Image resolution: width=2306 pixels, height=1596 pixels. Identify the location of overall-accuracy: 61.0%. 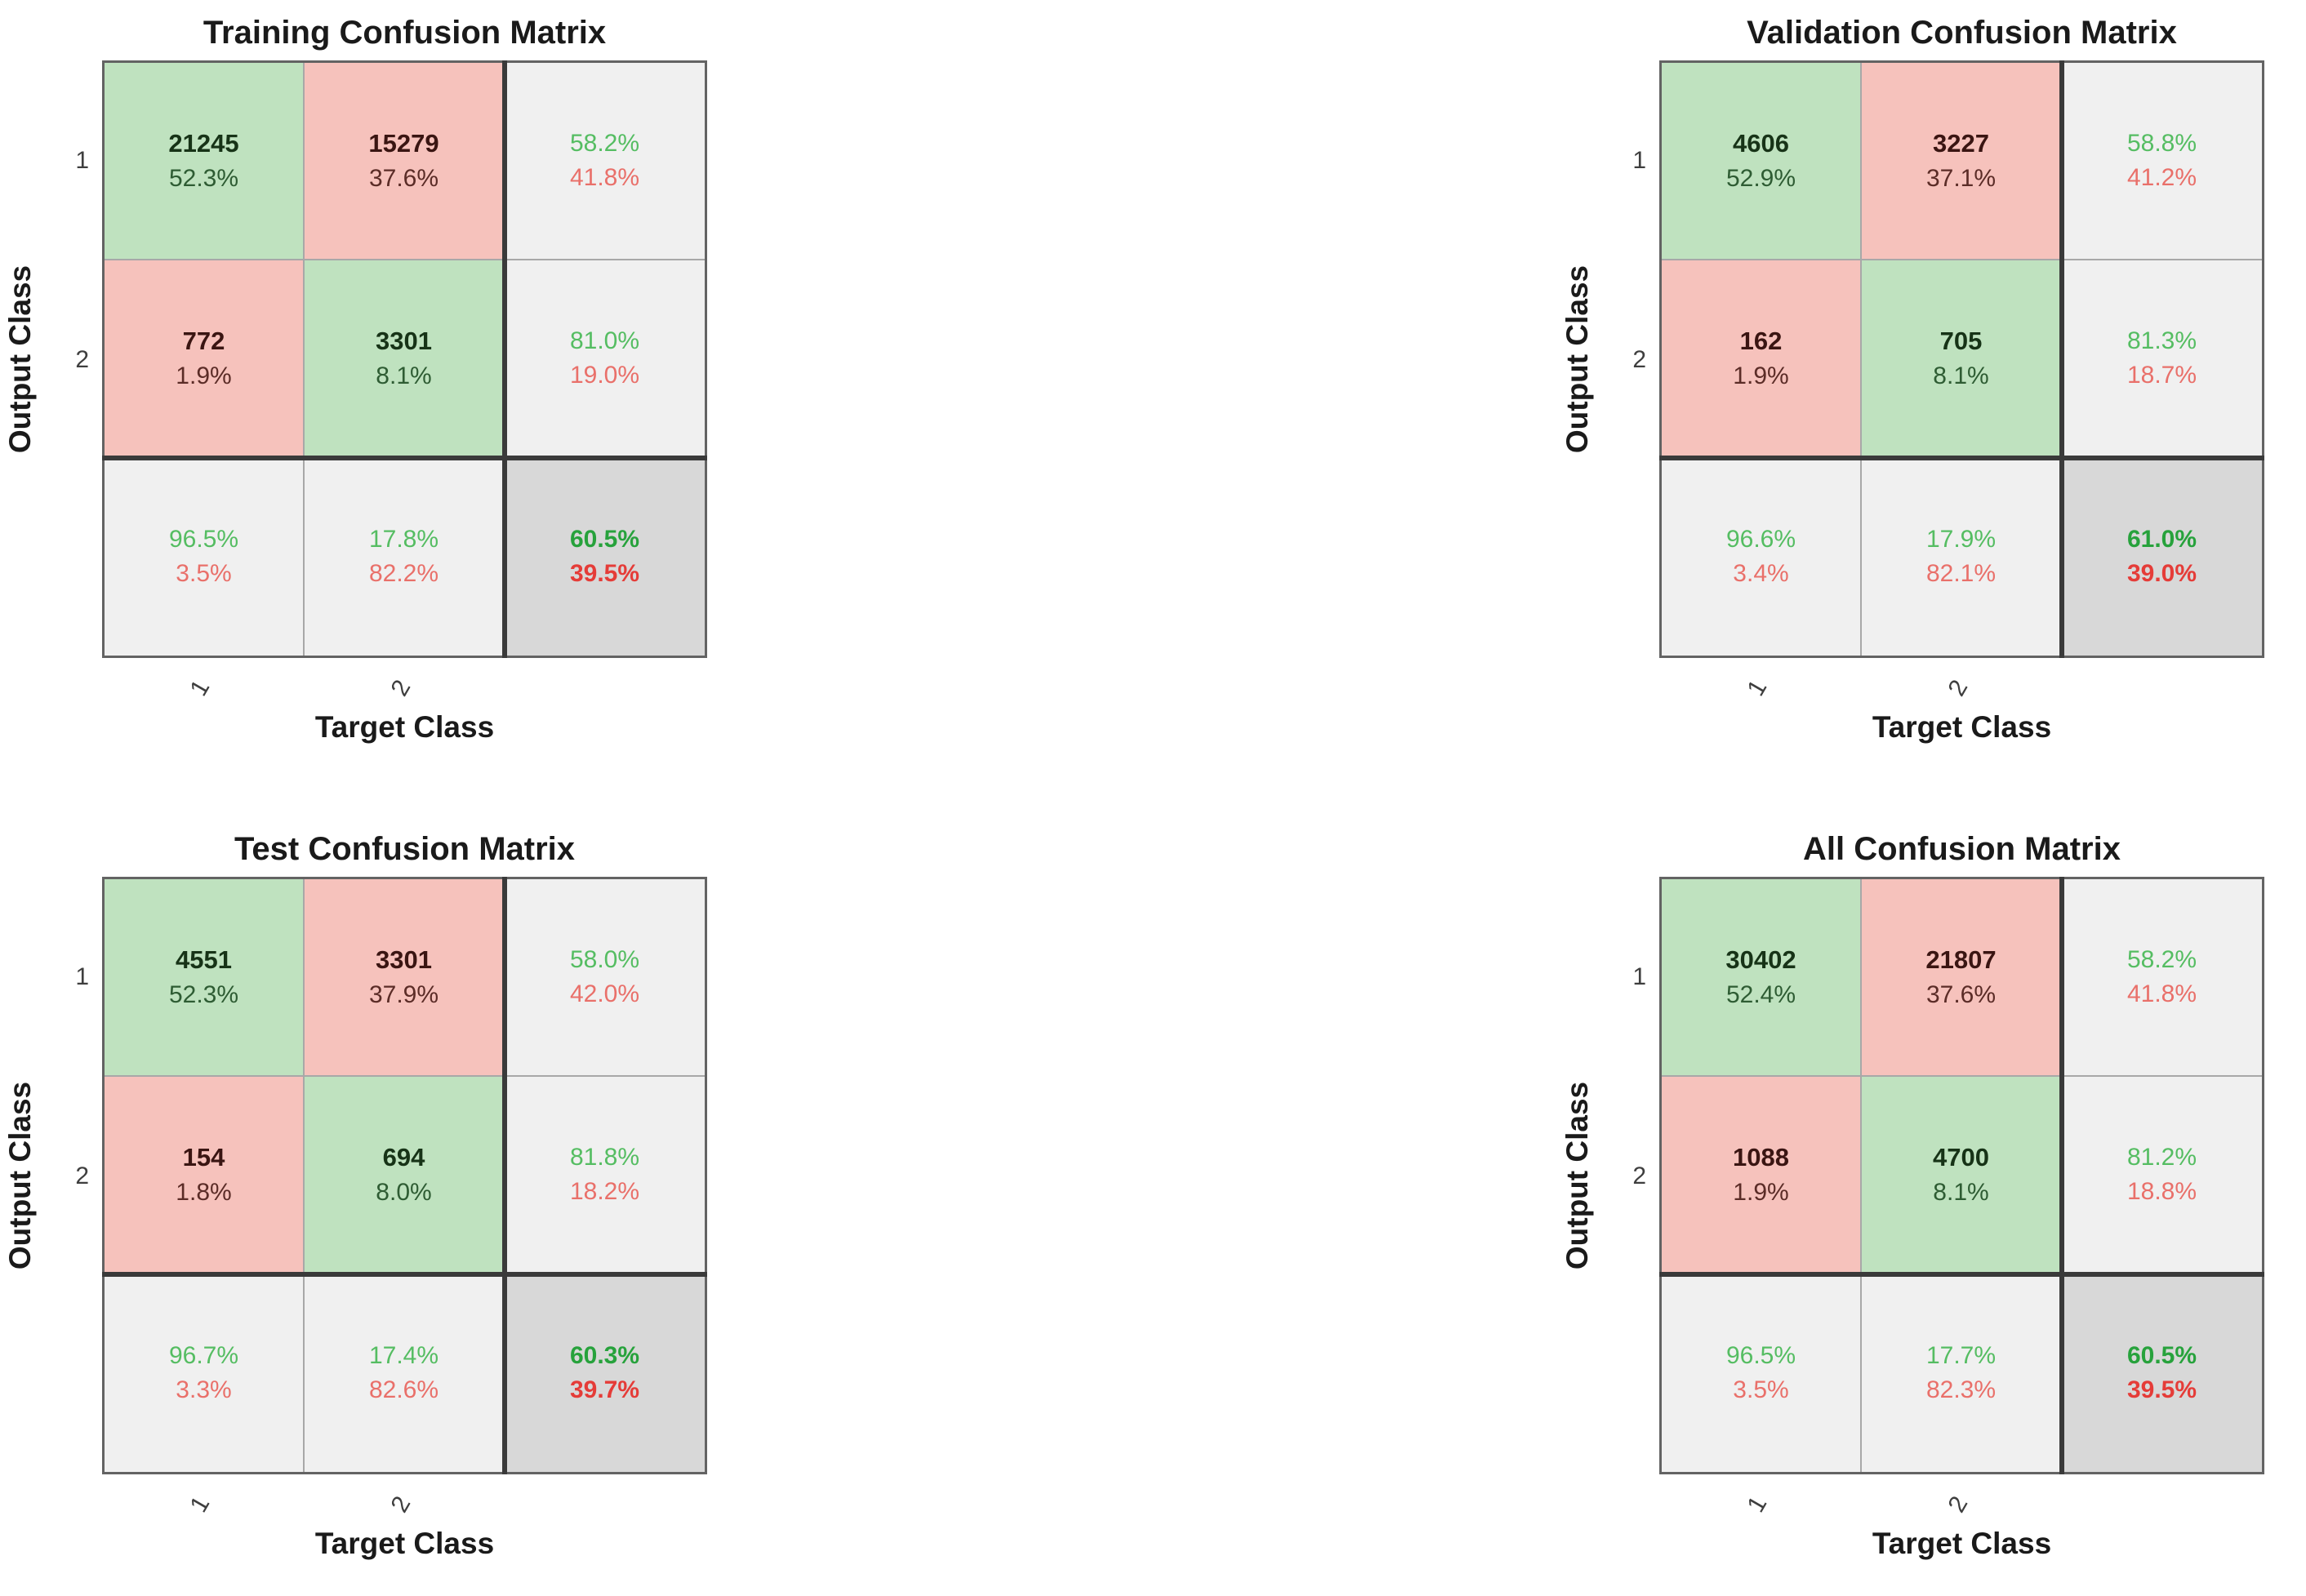
(2161, 539).